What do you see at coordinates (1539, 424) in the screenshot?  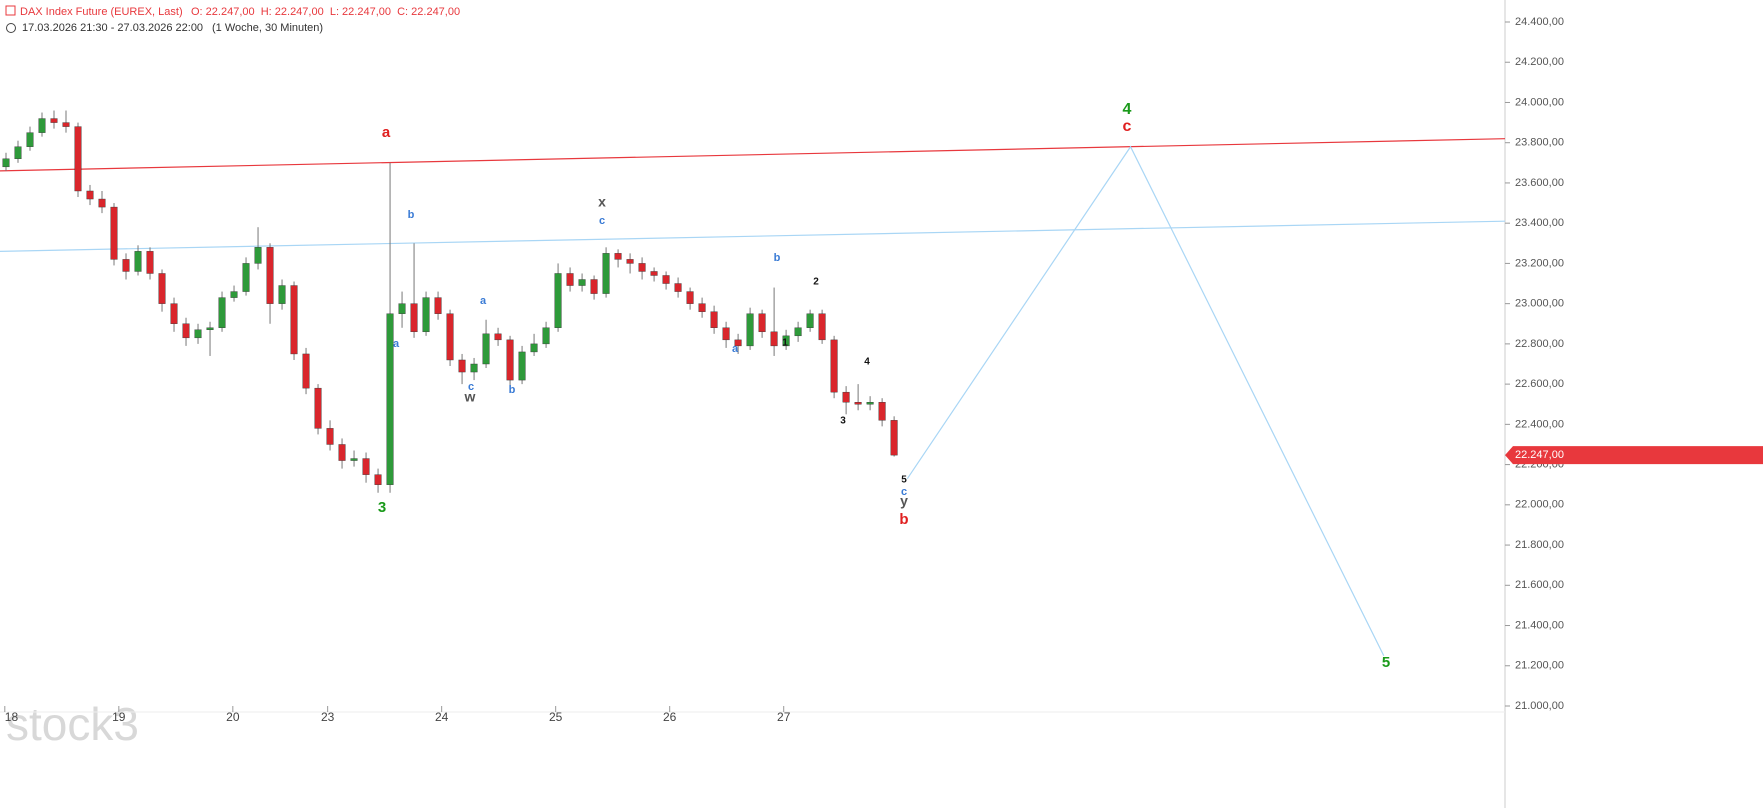 I see `y-tick-label: 22.400,00` at bounding box center [1539, 424].